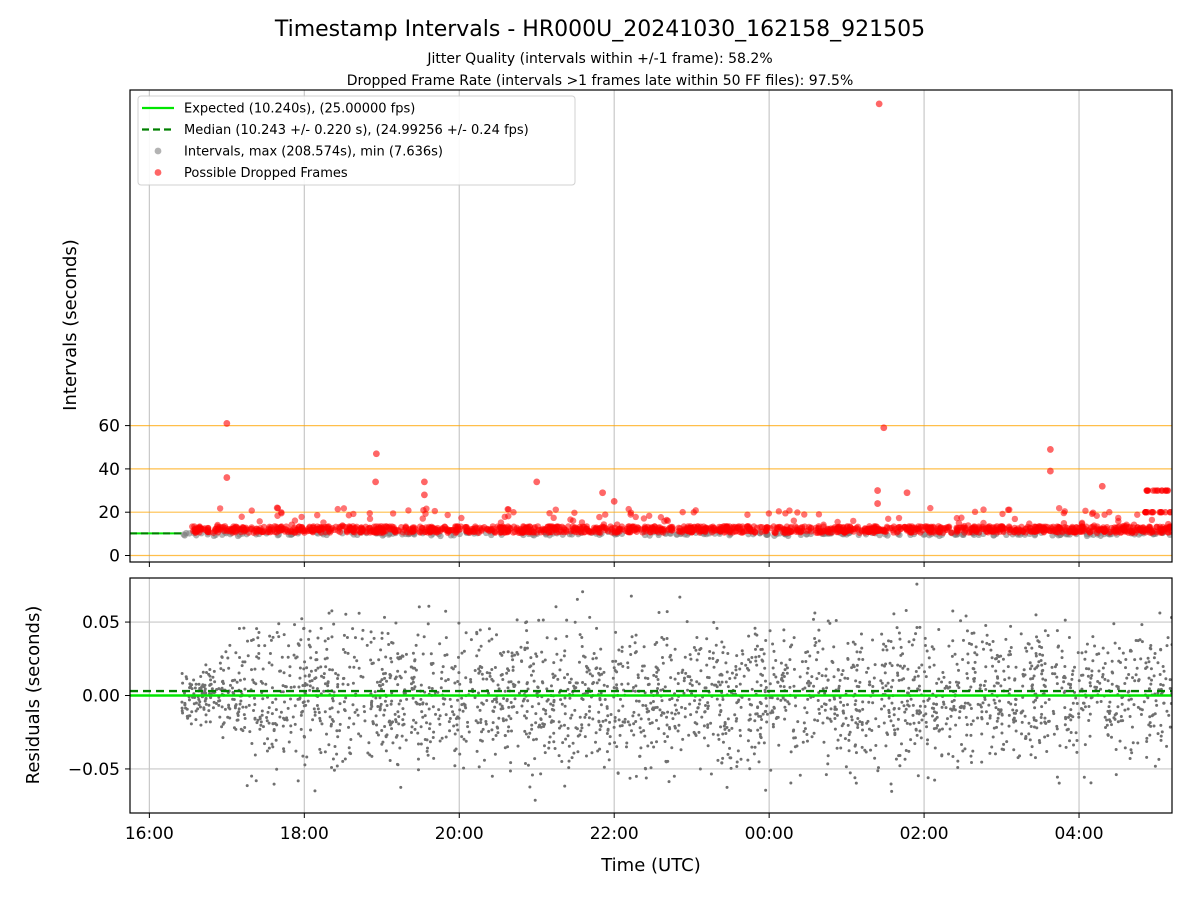 This screenshot has width=1200, height=904. I want to click on top-y-tick-label: 60, so click(109, 427).